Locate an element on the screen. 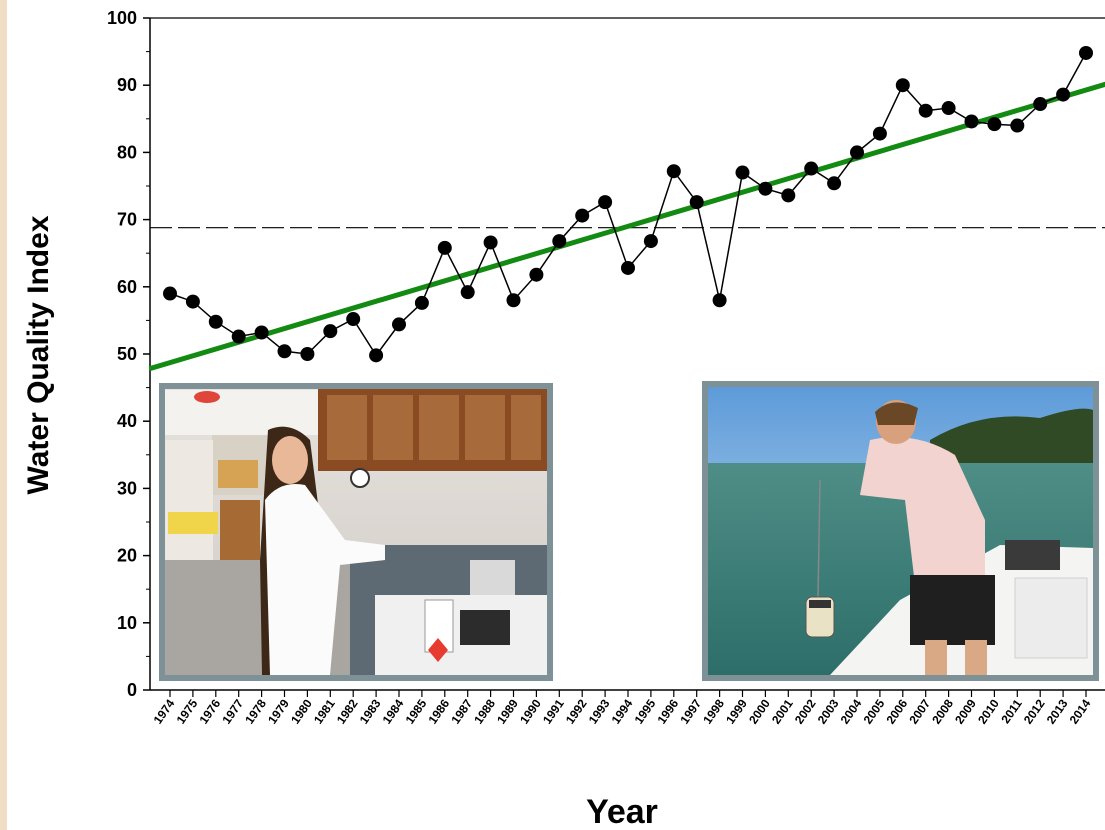 This screenshot has width=1105, height=830. x-tick-label: 1998 is located at coordinates (713, 711).